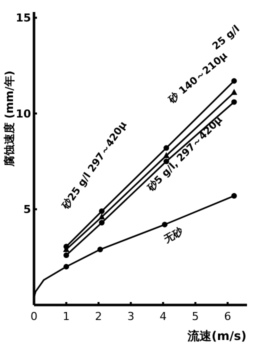 Image resolution: width=271 pixels, height=344 pixels. Describe the element at coordinates (163, 316) in the screenshot. I see `x-tick-label: 4` at that location.